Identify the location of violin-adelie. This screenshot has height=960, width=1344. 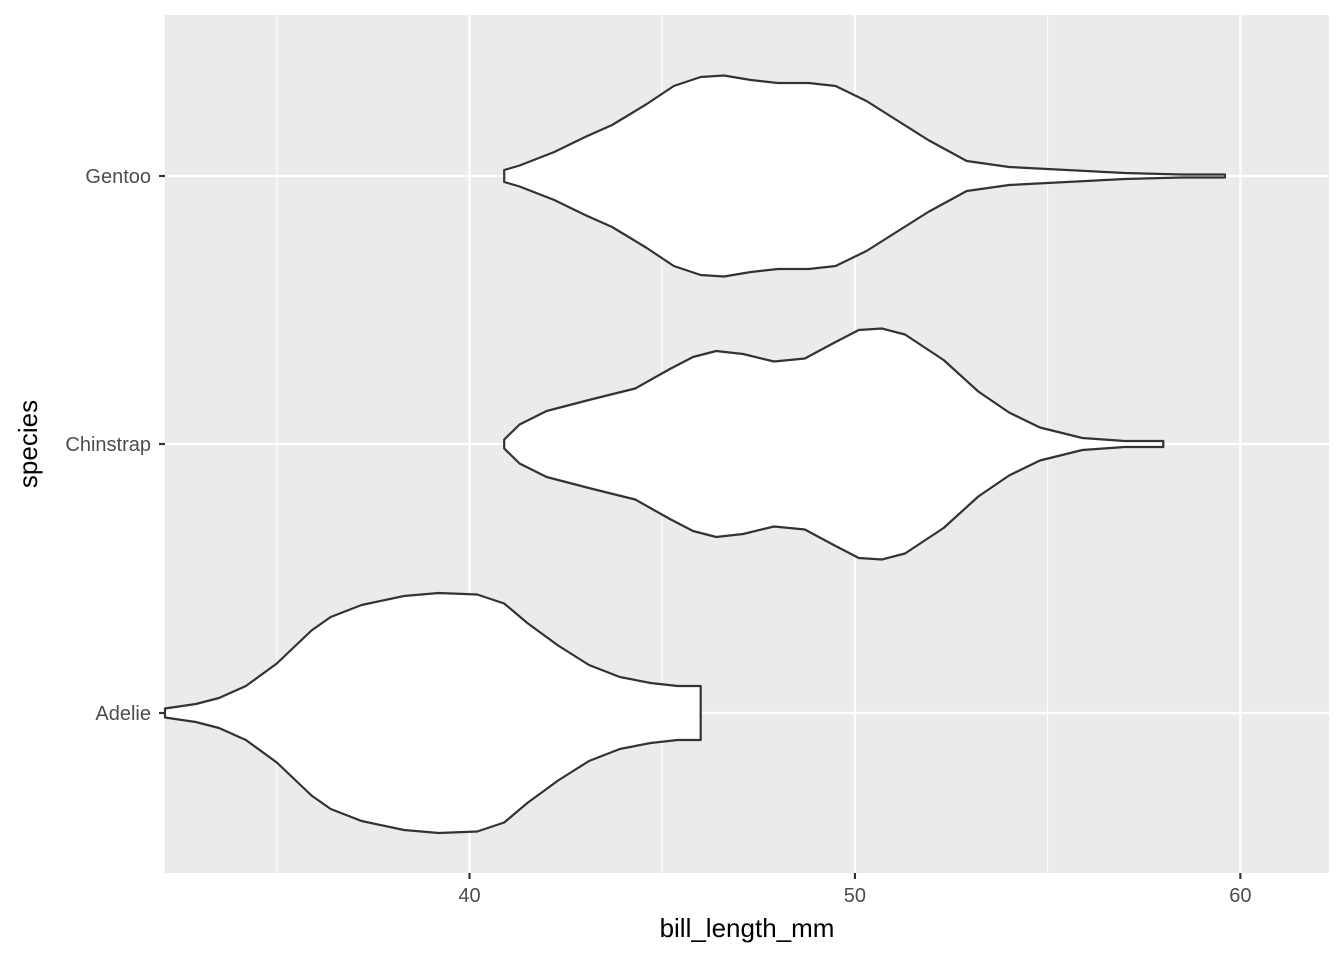
(432, 713).